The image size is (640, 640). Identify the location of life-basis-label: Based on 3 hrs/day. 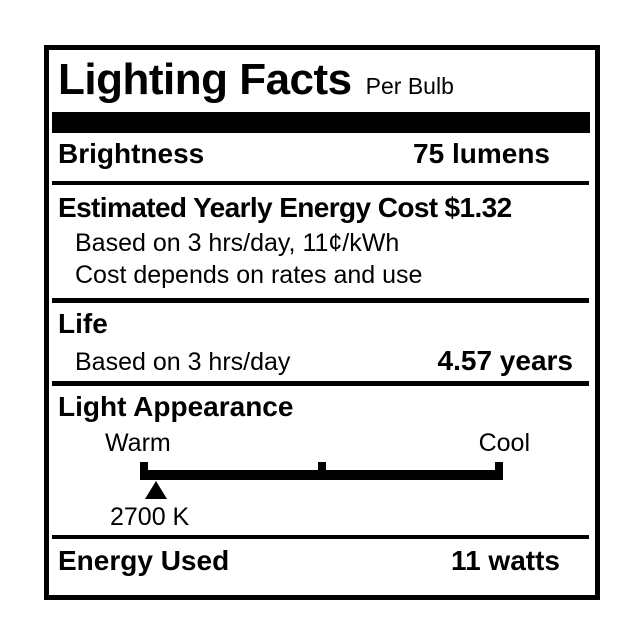
(183, 362).